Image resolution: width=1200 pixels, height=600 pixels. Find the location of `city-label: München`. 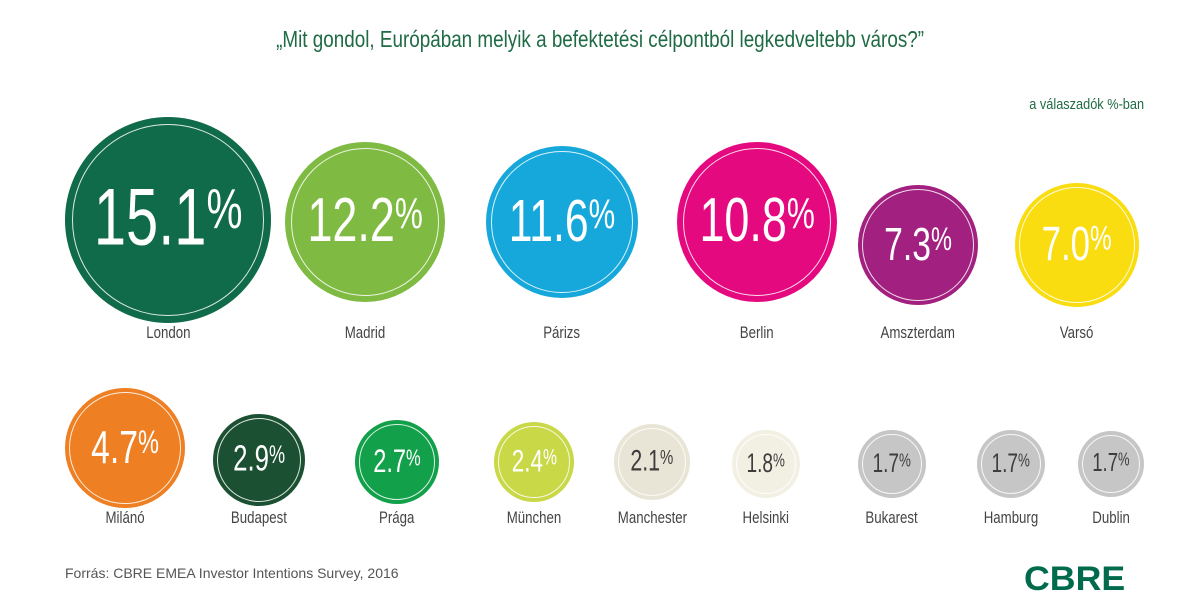

city-label: München is located at coordinates (534, 518).